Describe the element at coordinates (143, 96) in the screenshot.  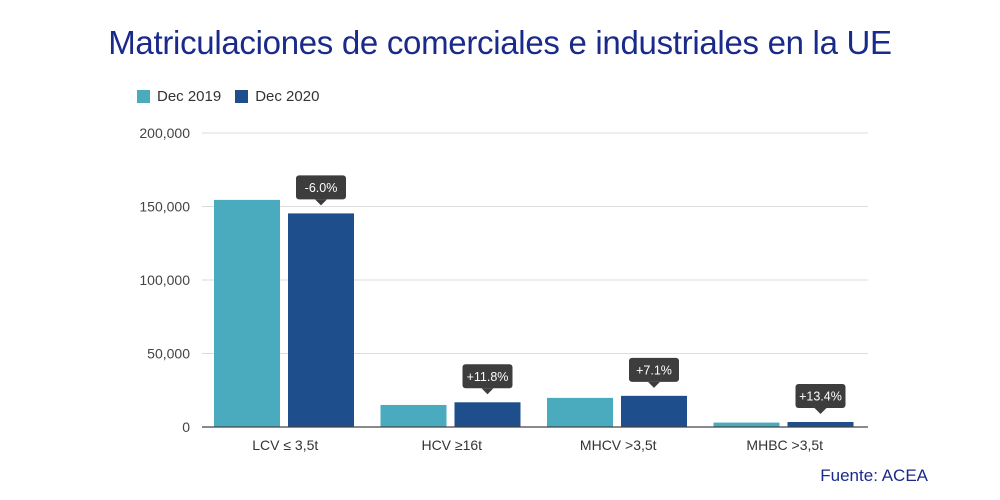
I see `legend-swatch-dec-2019` at that location.